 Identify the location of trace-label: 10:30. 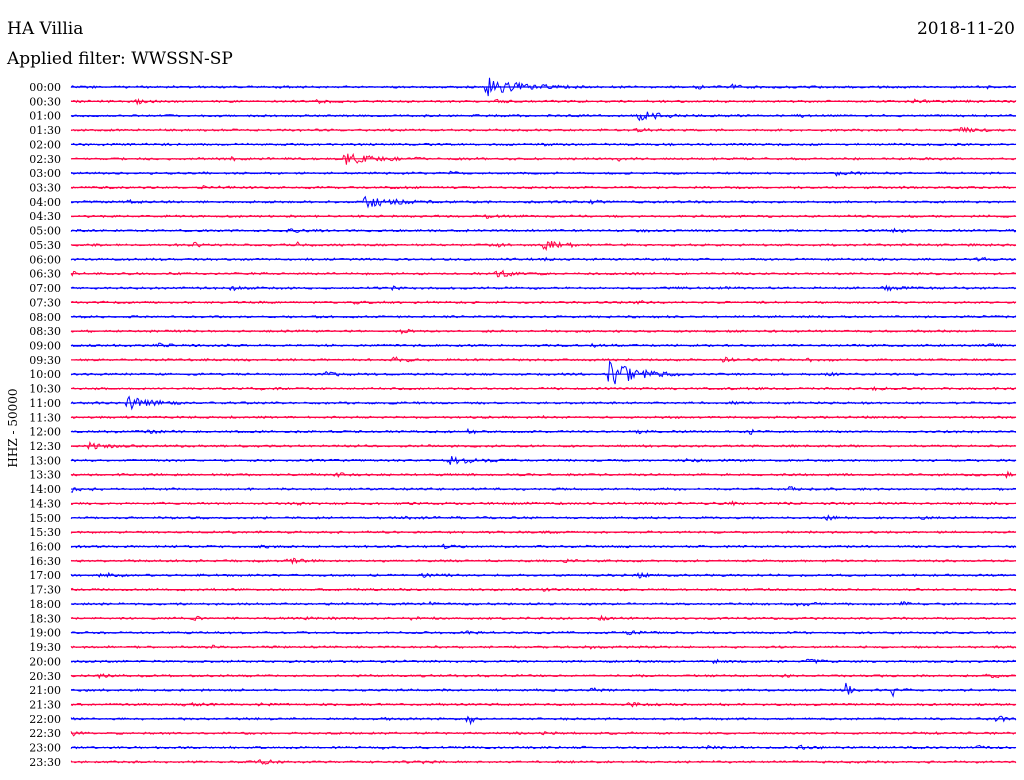
(45, 389).